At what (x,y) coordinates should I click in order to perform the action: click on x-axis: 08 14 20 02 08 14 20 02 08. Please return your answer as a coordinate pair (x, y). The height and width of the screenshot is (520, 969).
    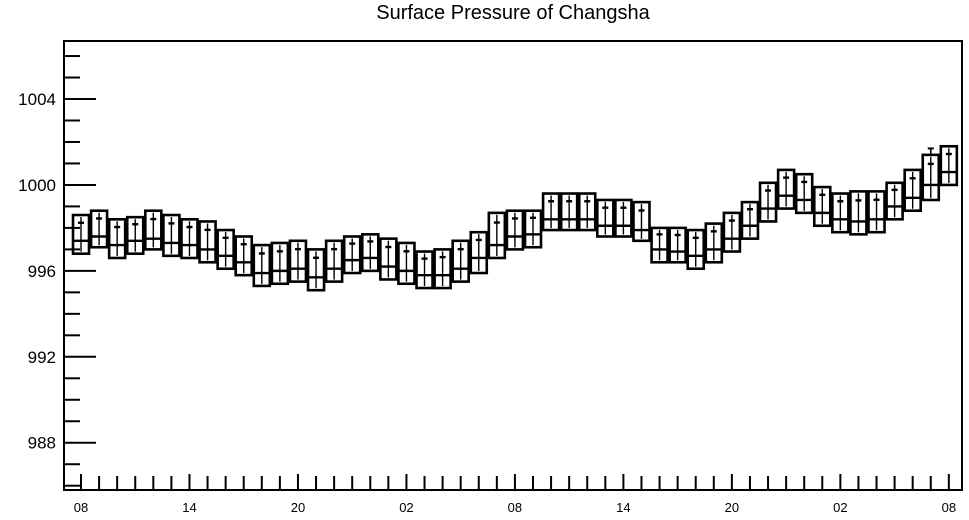
    Looking at the image, I should click on (515, 494).